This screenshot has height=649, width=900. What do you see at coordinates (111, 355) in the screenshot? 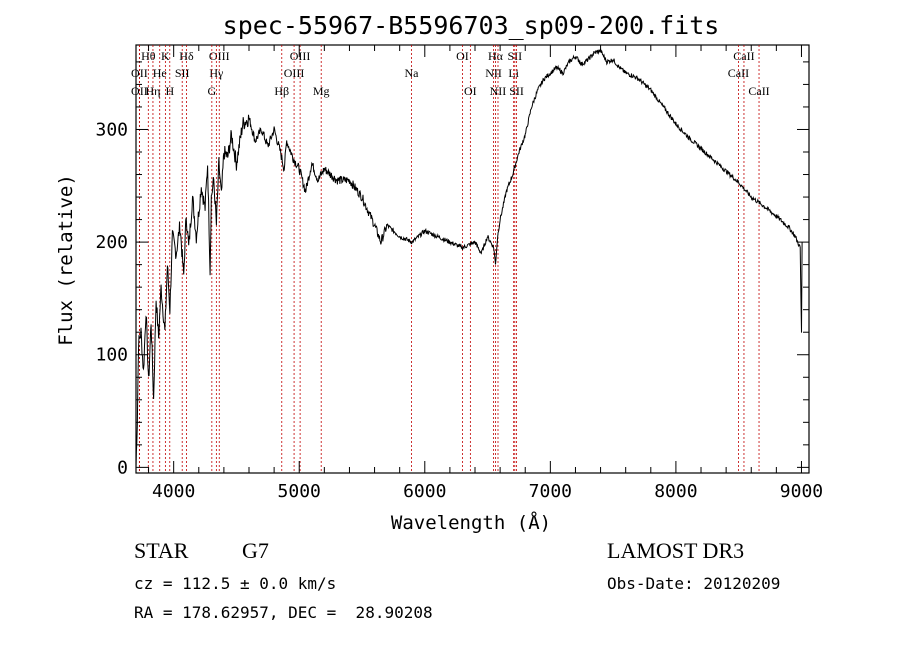
I see `y-tick-label: 100` at bounding box center [111, 355].